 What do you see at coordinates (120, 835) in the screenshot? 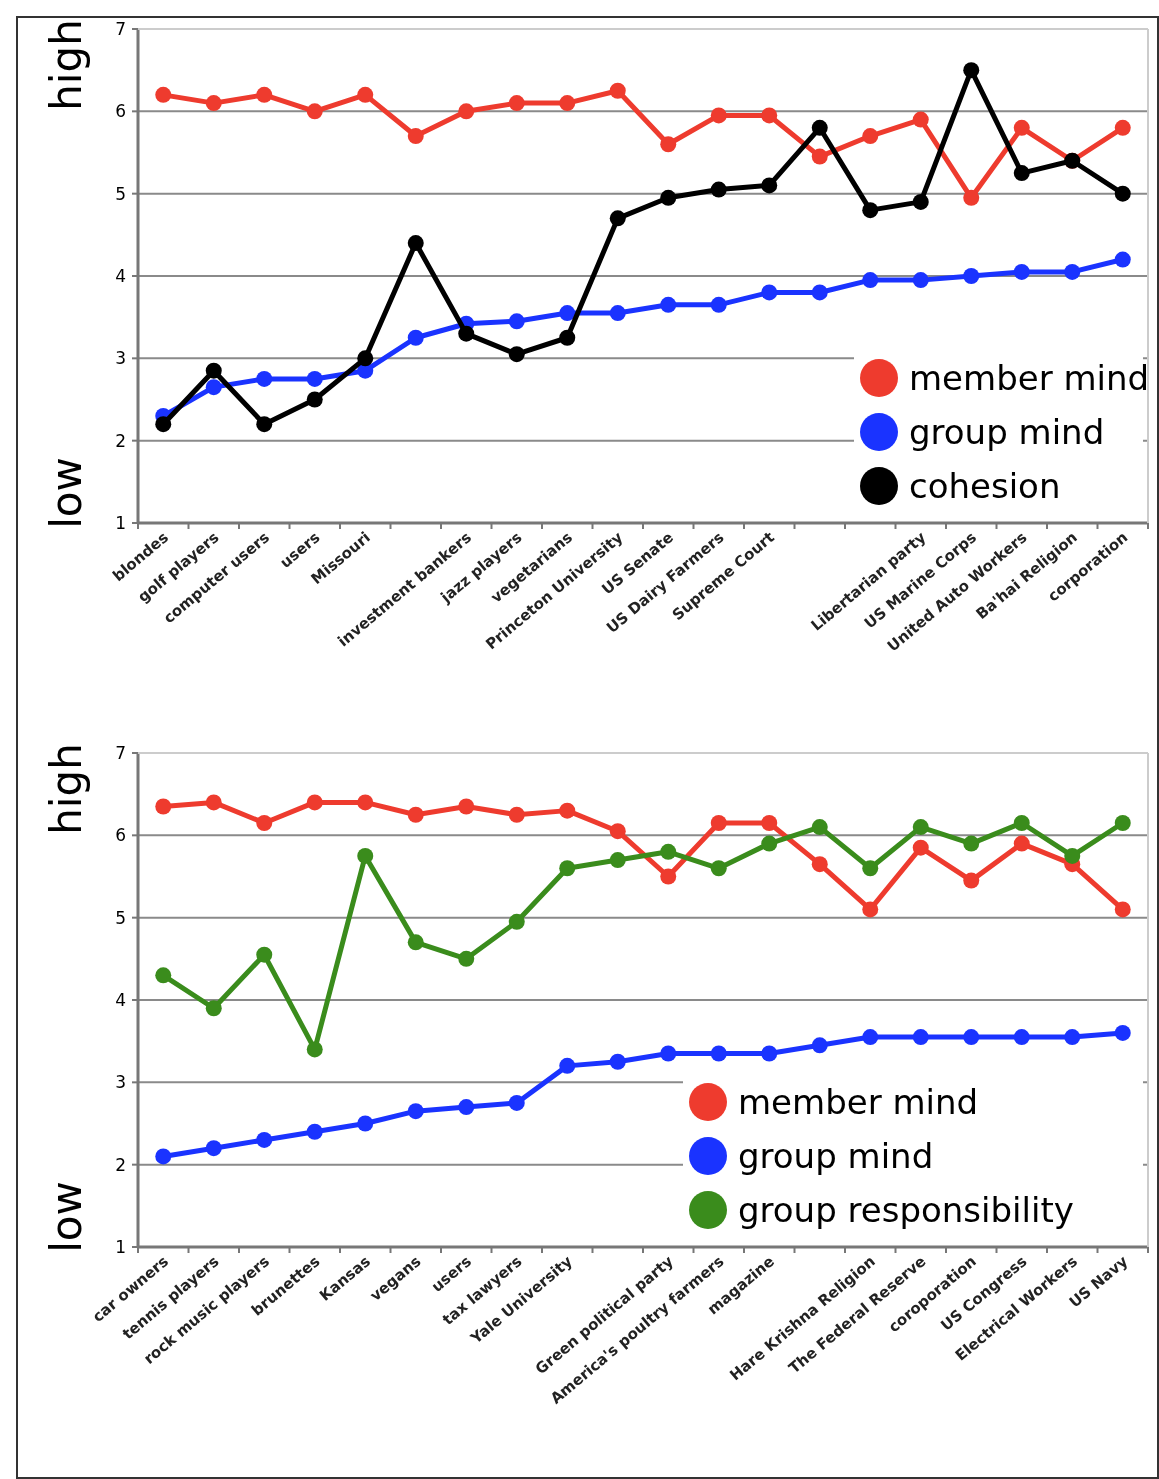
I see `y-tick-label: 6` at bounding box center [120, 835].